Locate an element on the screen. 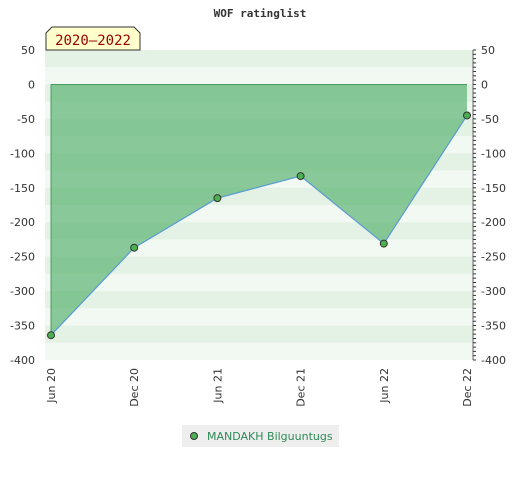 This screenshot has height=480, width=520. y-tick-label-left: -100 is located at coordinates (22, 153).